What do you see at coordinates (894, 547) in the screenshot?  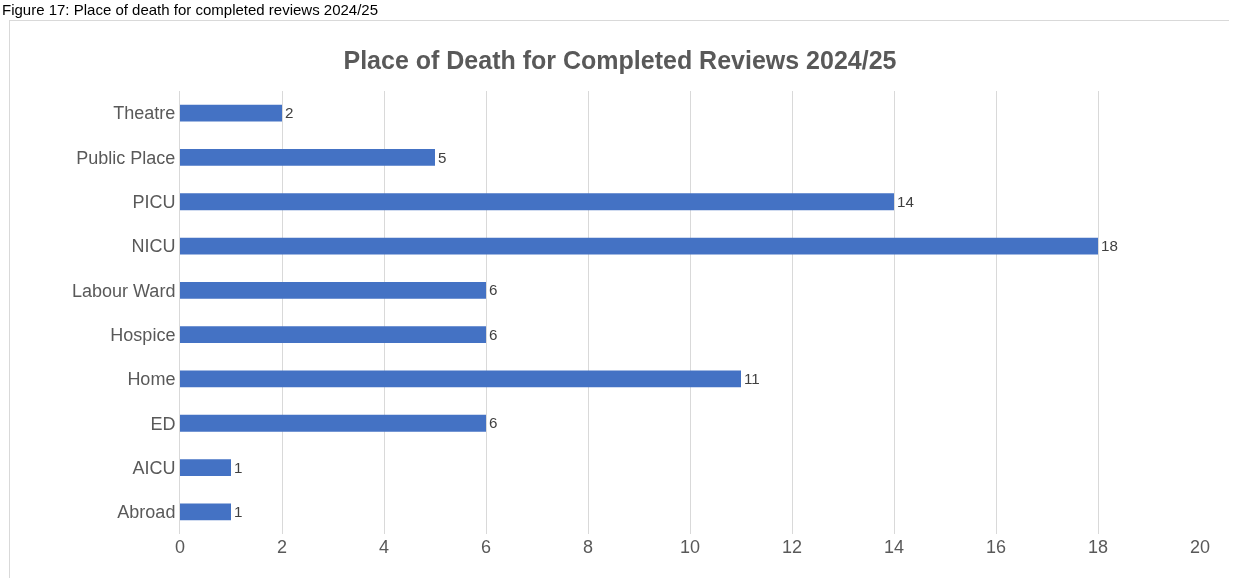 I see `x-tick-label: 14` at bounding box center [894, 547].